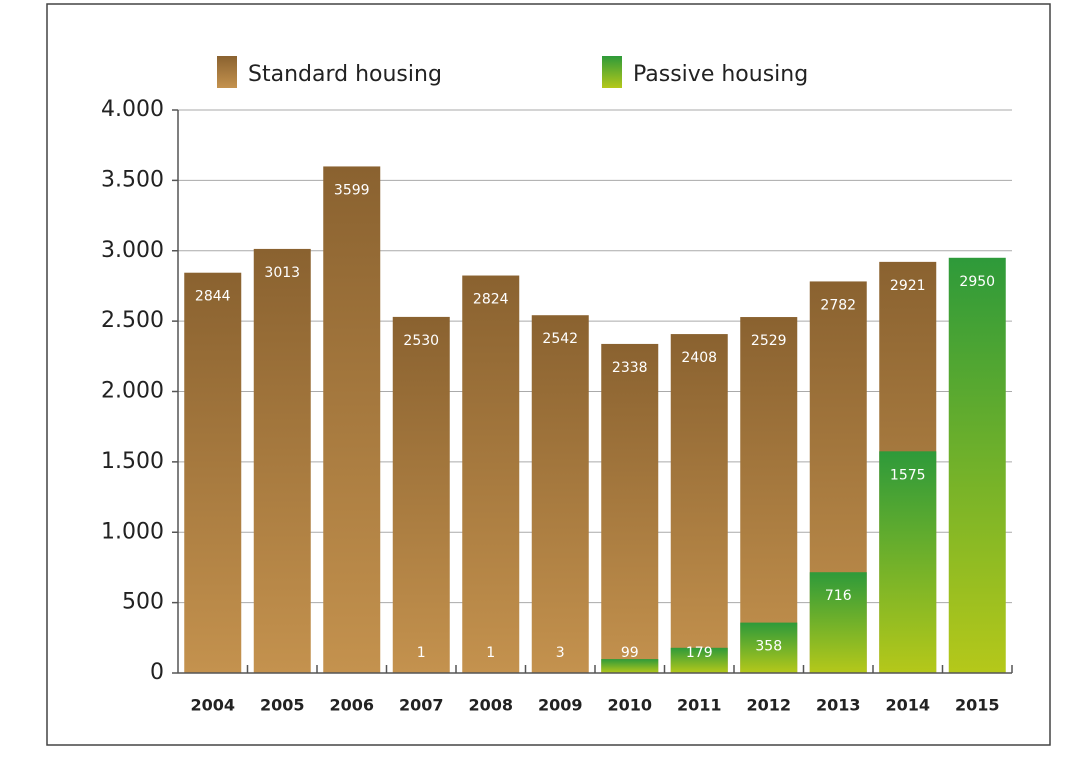 The image size is (1067, 757). What do you see at coordinates (132, 250) in the screenshot?
I see `y-tick-label: 3.000` at bounding box center [132, 250].